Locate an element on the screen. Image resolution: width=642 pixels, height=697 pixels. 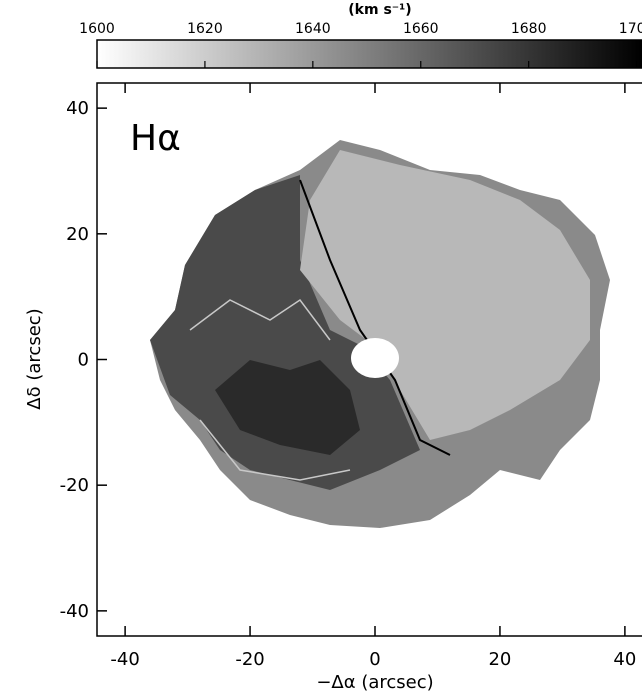
y-tick-label: -40 is located at coordinates (74, 611).